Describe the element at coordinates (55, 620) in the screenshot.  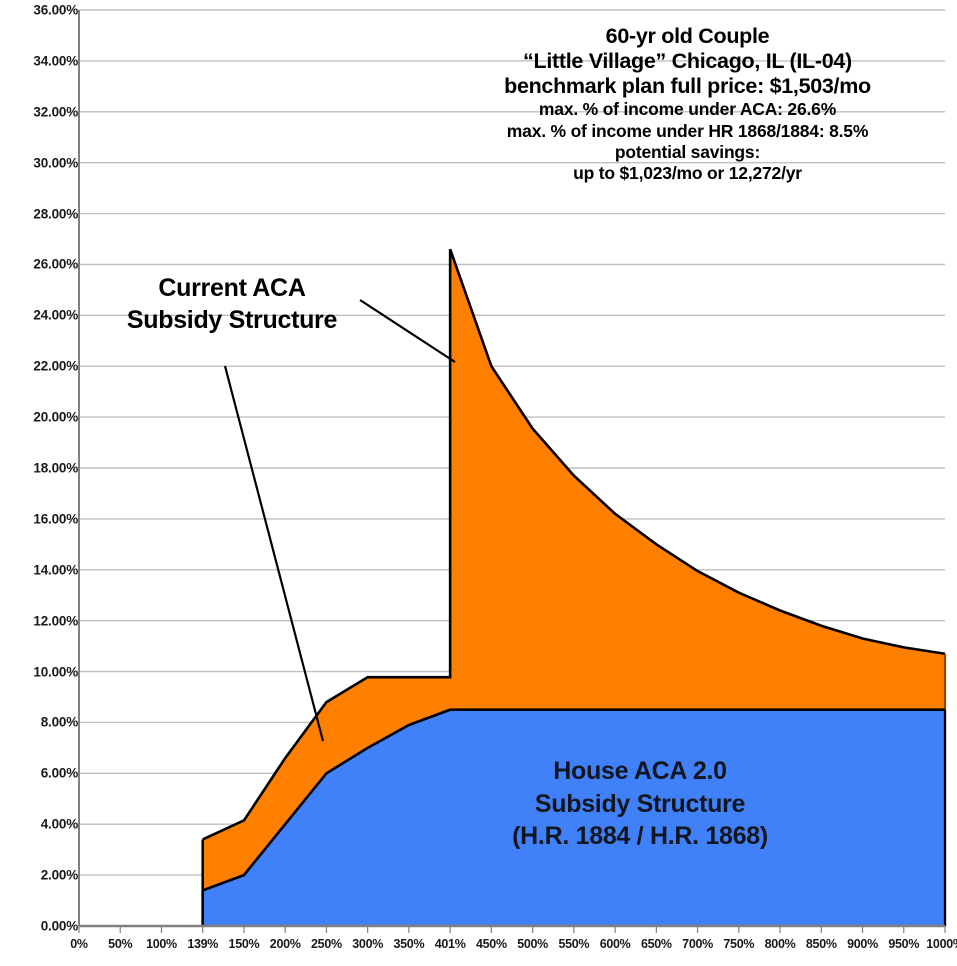
I see `y-axis-tick-label: 12.00%` at that location.